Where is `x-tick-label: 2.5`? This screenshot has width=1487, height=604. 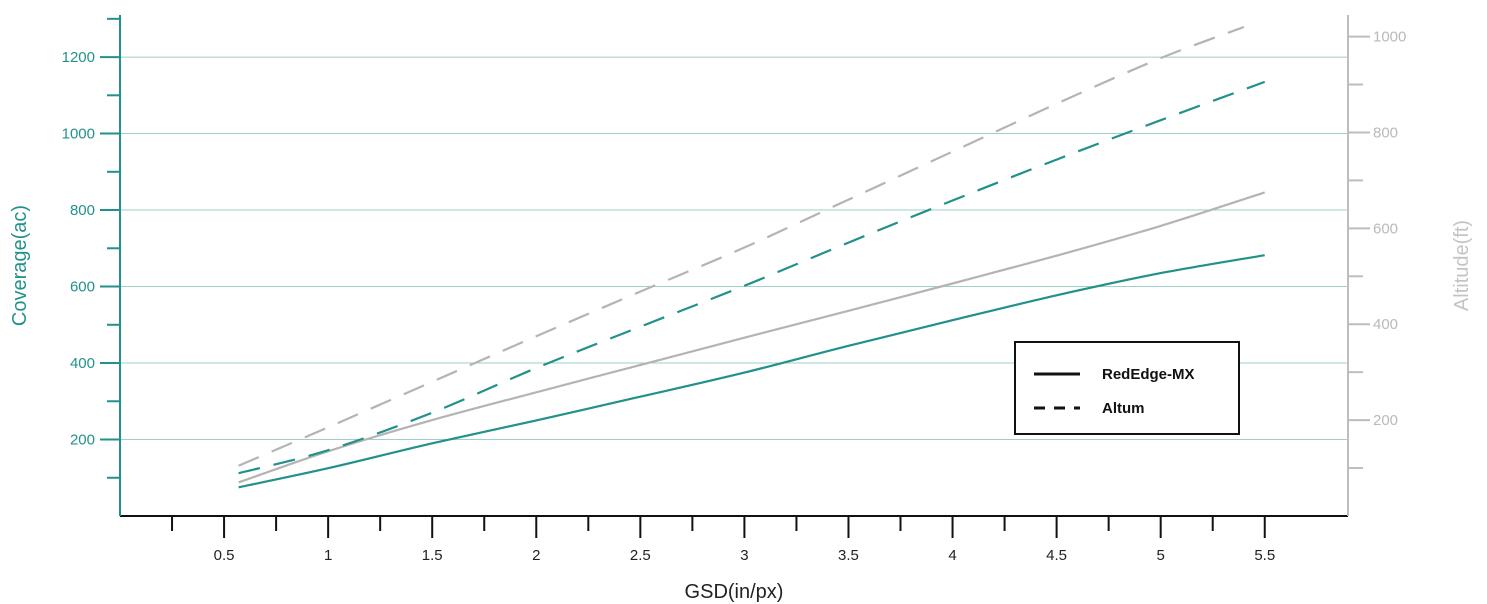
x-tick-label: 2.5 is located at coordinates (640, 555).